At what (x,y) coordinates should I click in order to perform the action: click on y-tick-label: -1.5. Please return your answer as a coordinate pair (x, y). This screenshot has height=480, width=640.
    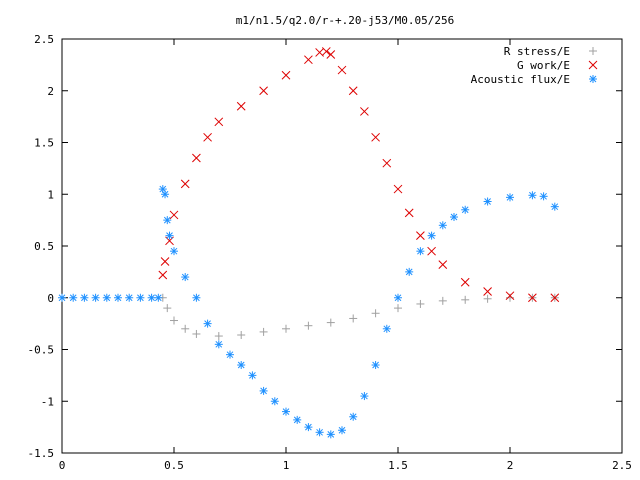
    Looking at the image, I should click on (41, 453).